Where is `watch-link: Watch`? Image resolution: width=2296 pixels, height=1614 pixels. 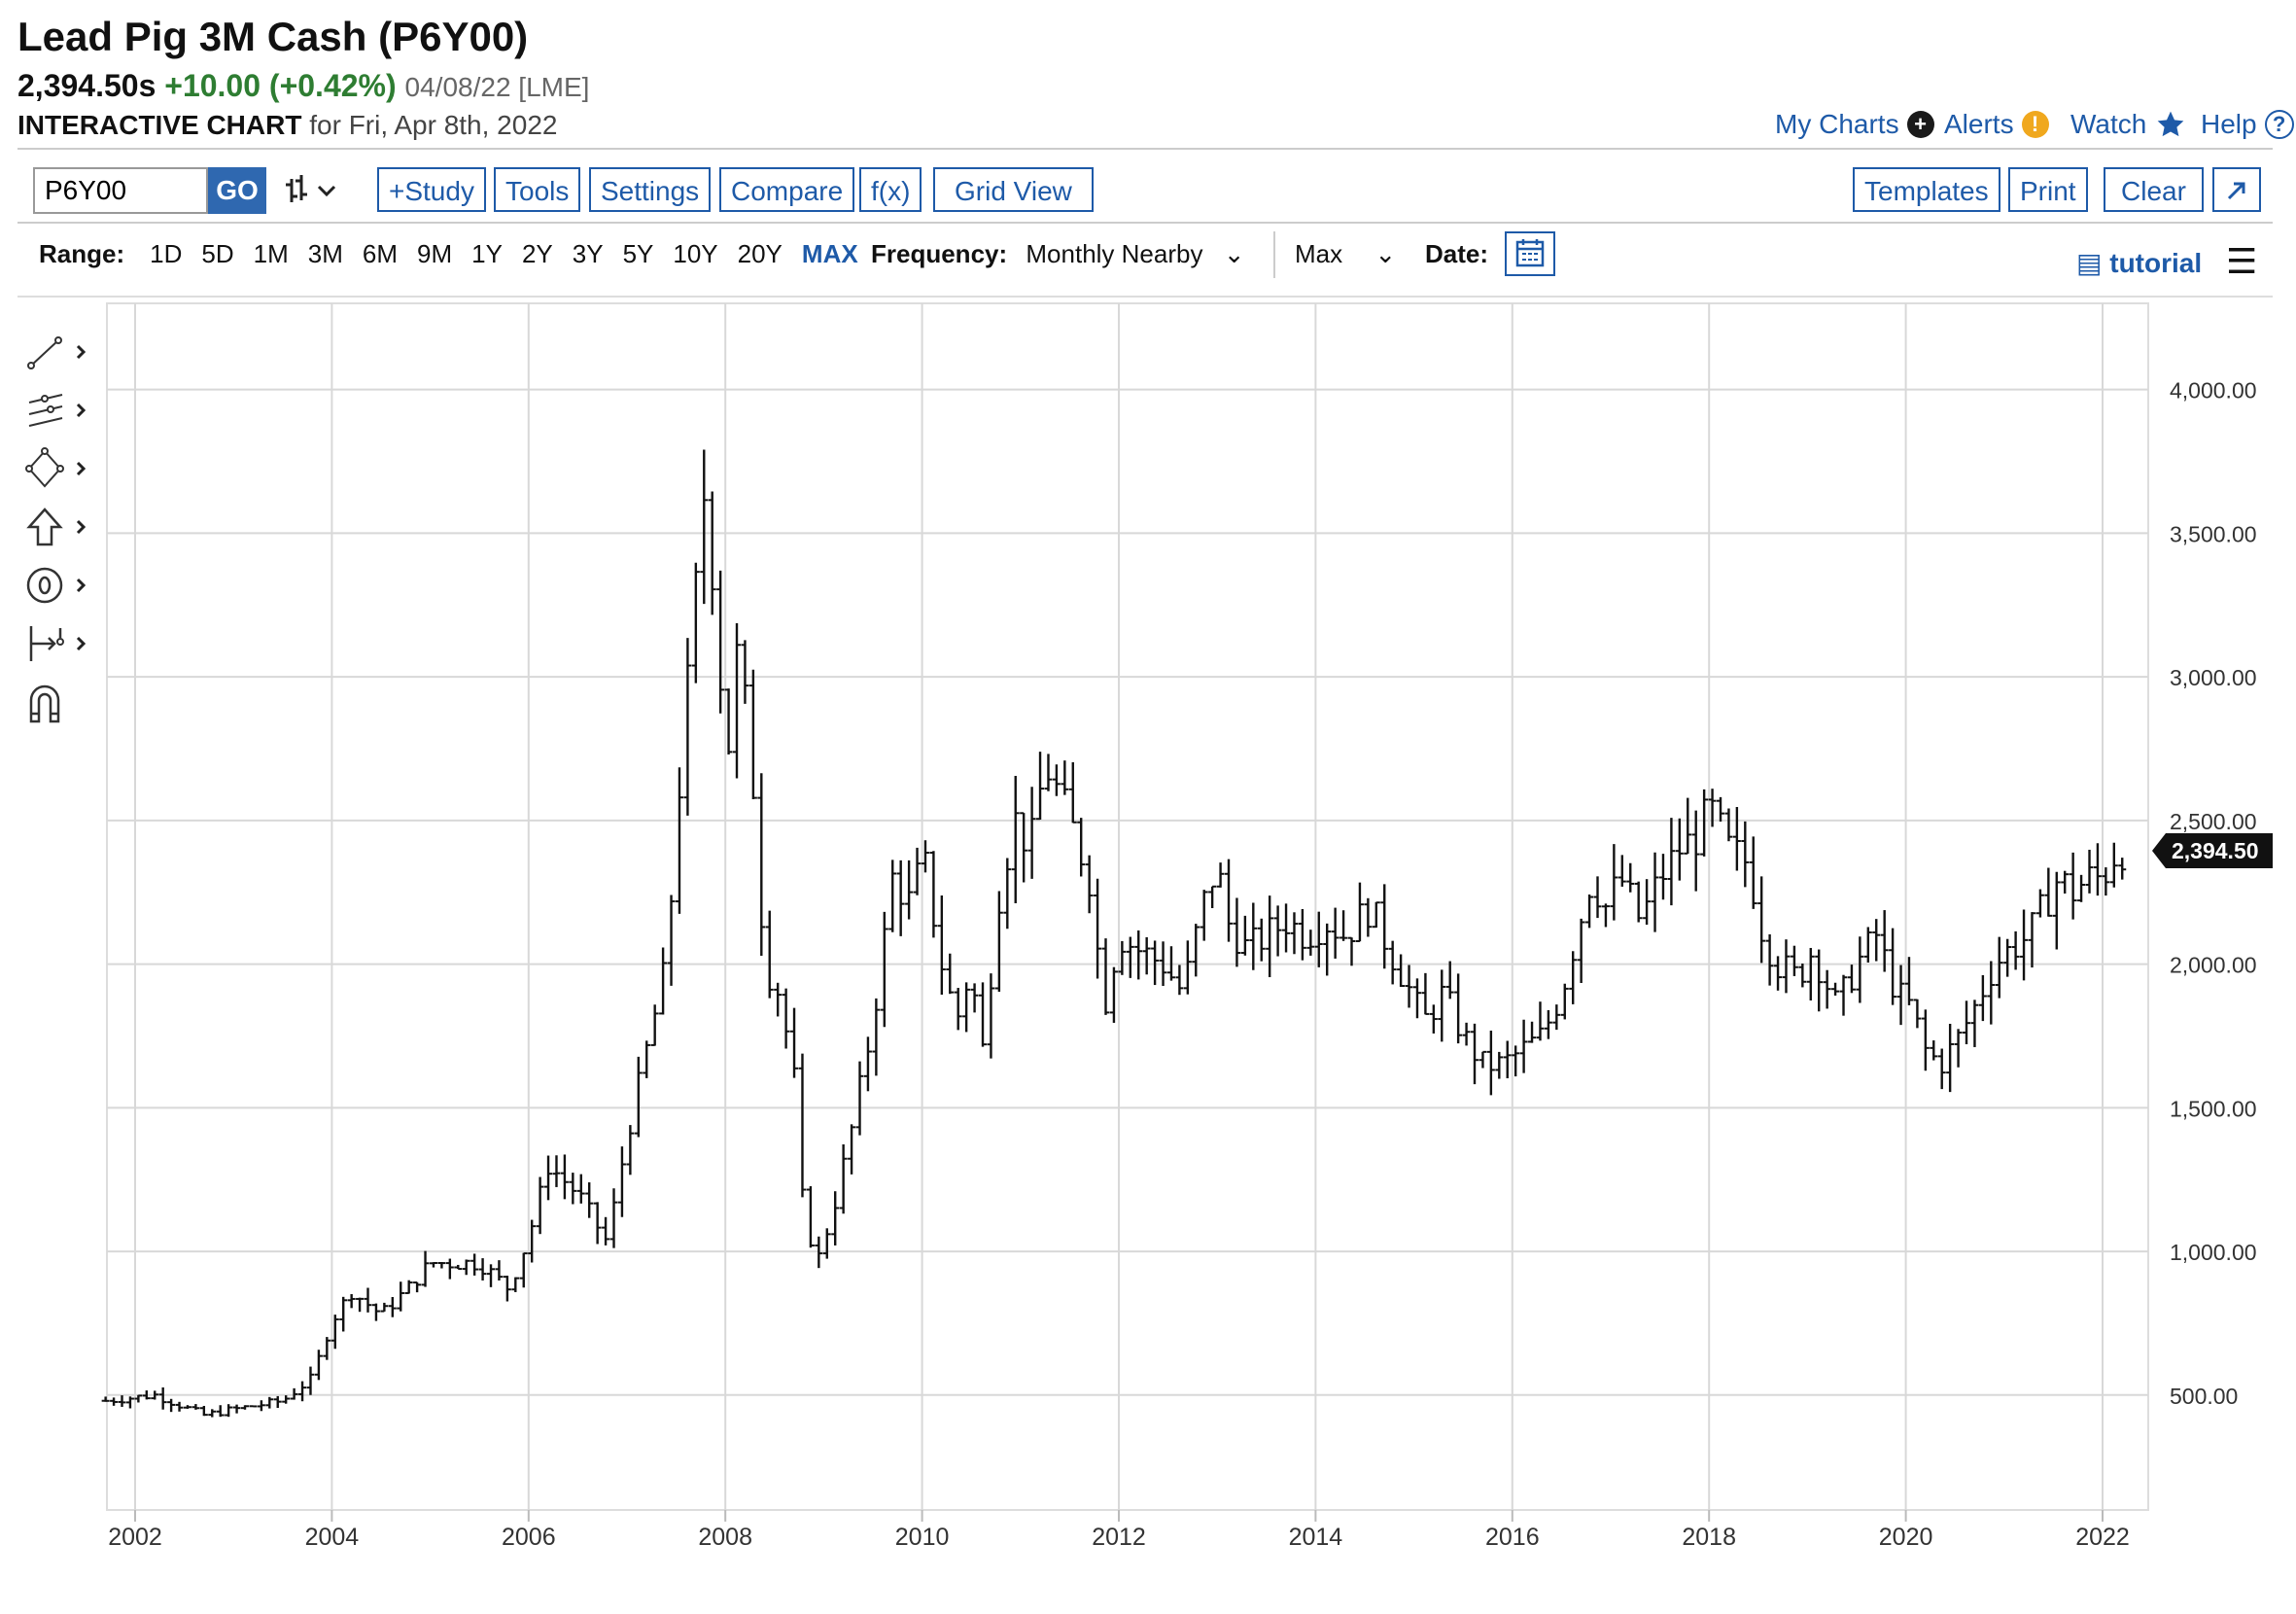 watch-link: Watch is located at coordinates (2128, 124).